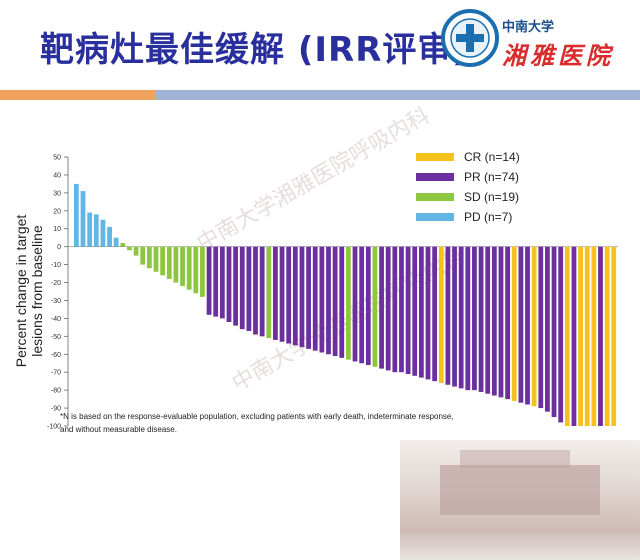 Image resolution: width=640 pixels, height=560 pixels. I want to click on hospital-logo: 中南大学 湘雅医院, so click(538, 45).